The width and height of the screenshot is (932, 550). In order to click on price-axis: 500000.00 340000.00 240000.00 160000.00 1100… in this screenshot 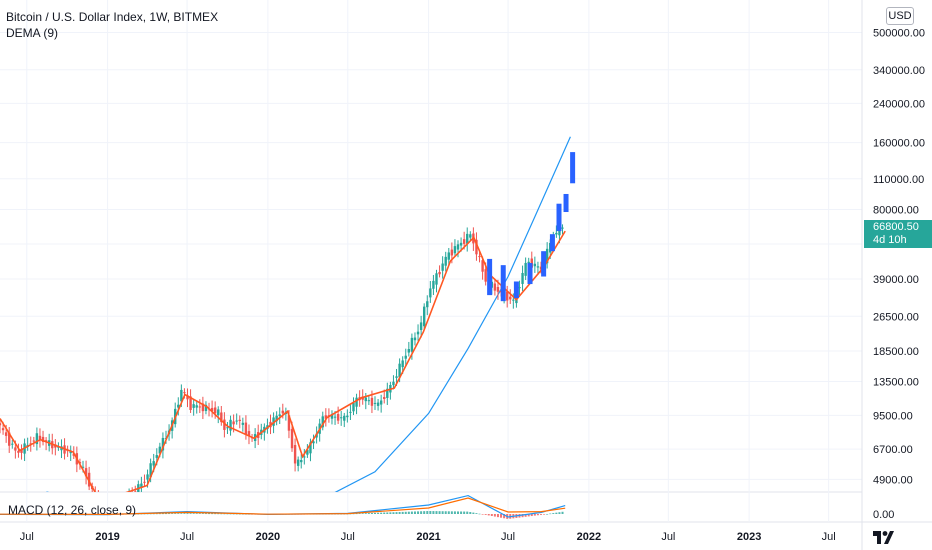, I will do `click(893, 275)`.